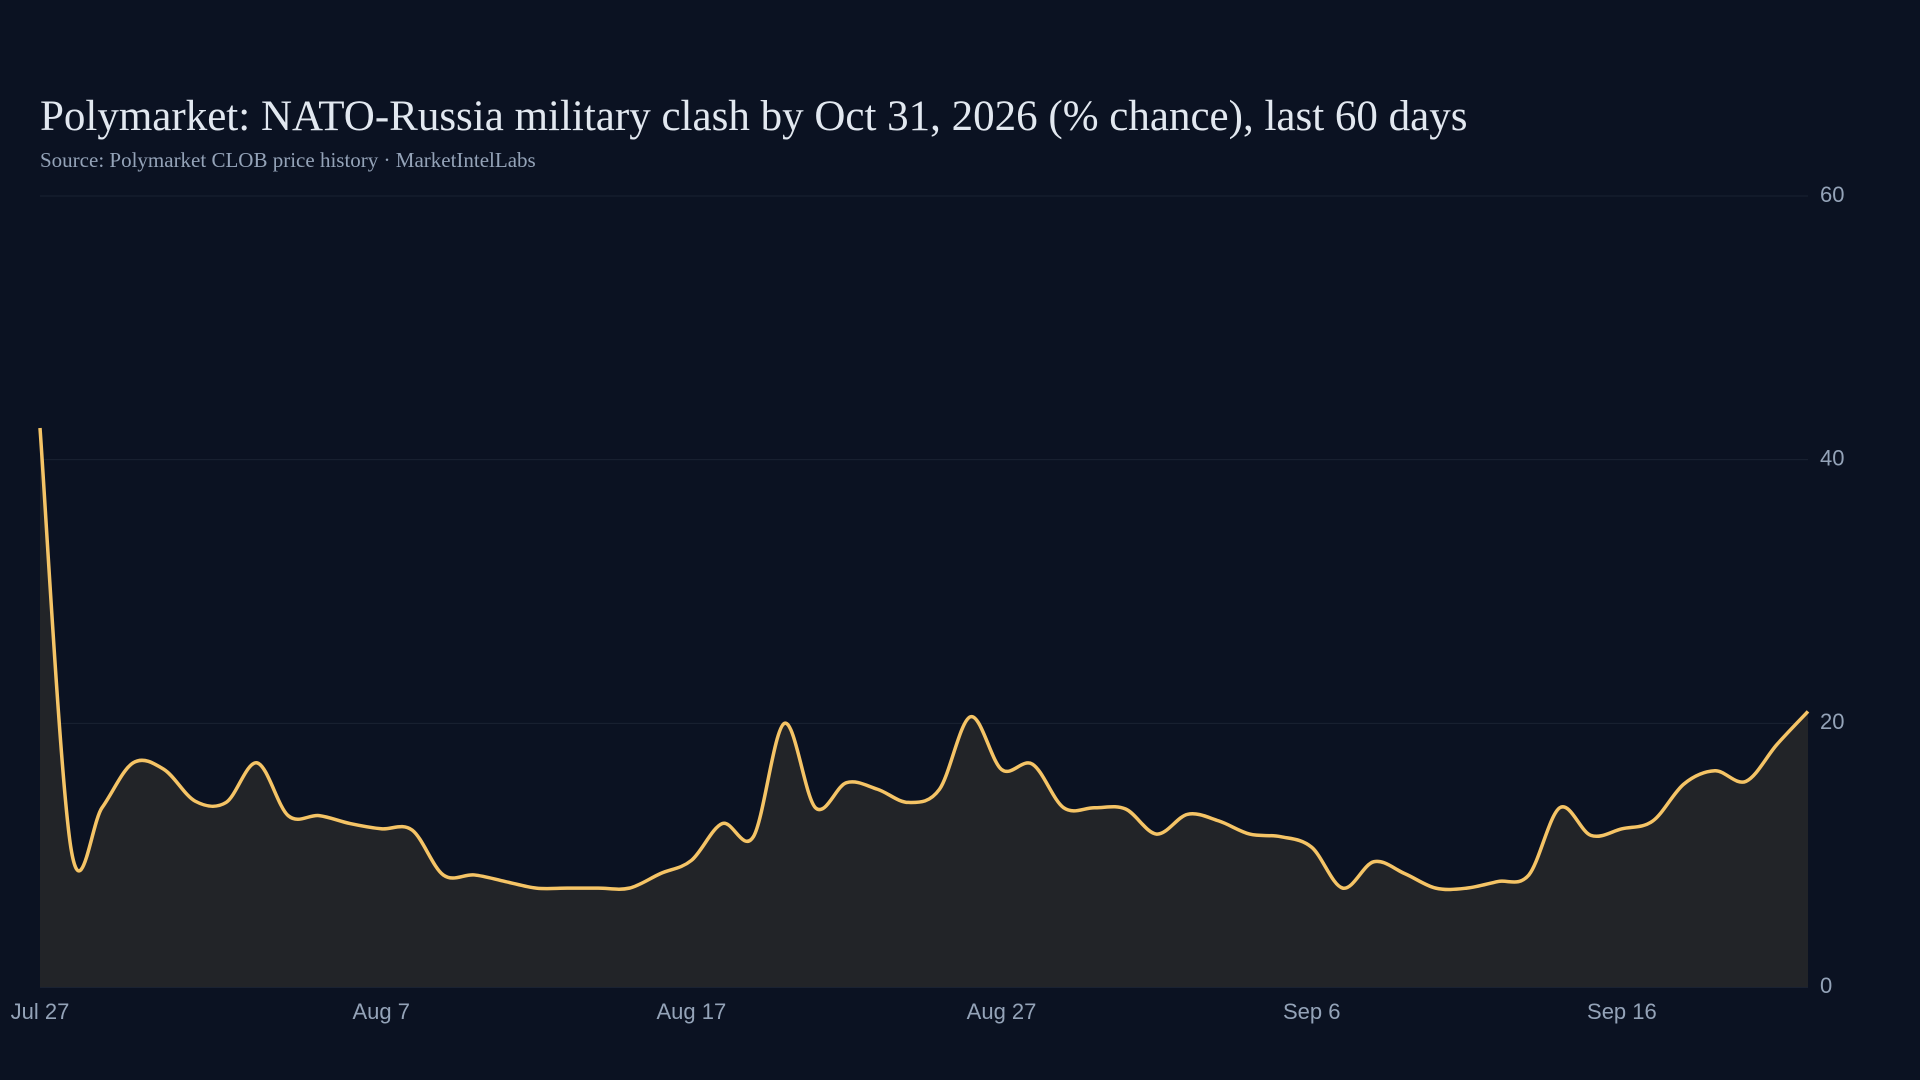  What do you see at coordinates (40, 1011) in the screenshot?
I see `x-tick-label: Jul 27` at bounding box center [40, 1011].